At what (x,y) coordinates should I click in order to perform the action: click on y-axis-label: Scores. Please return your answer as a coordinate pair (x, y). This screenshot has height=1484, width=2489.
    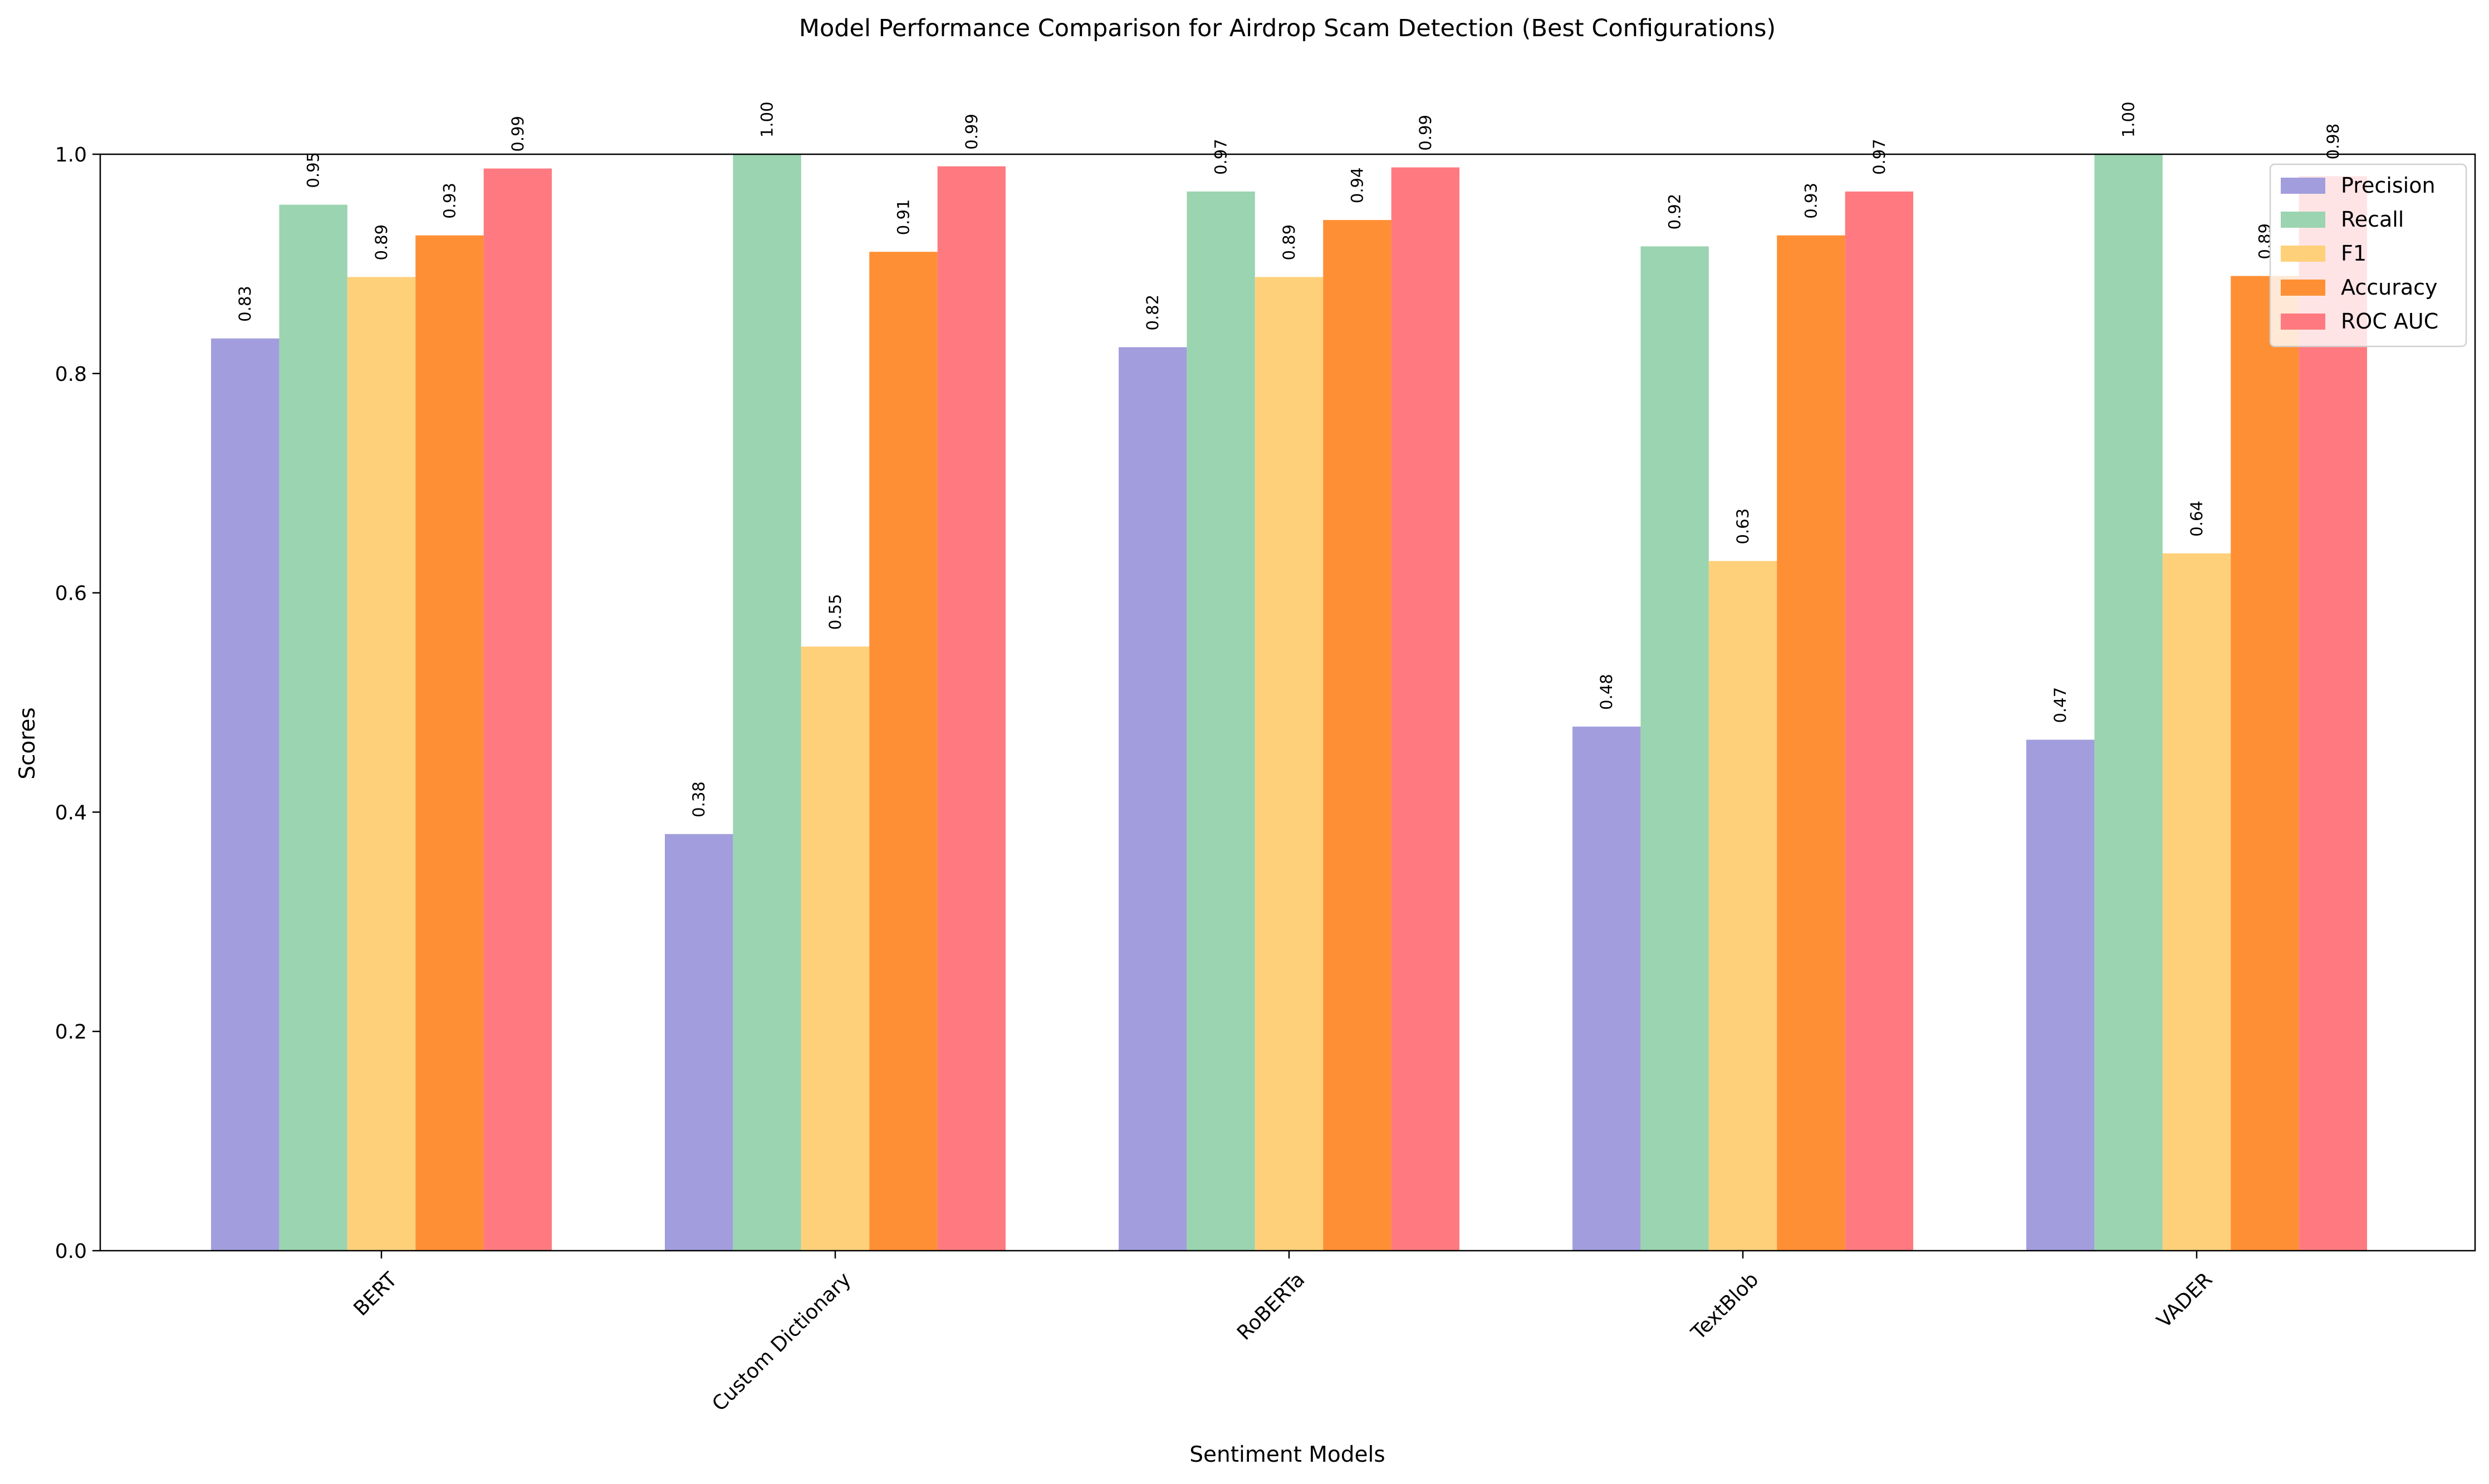
    Looking at the image, I should click on (27, 743).